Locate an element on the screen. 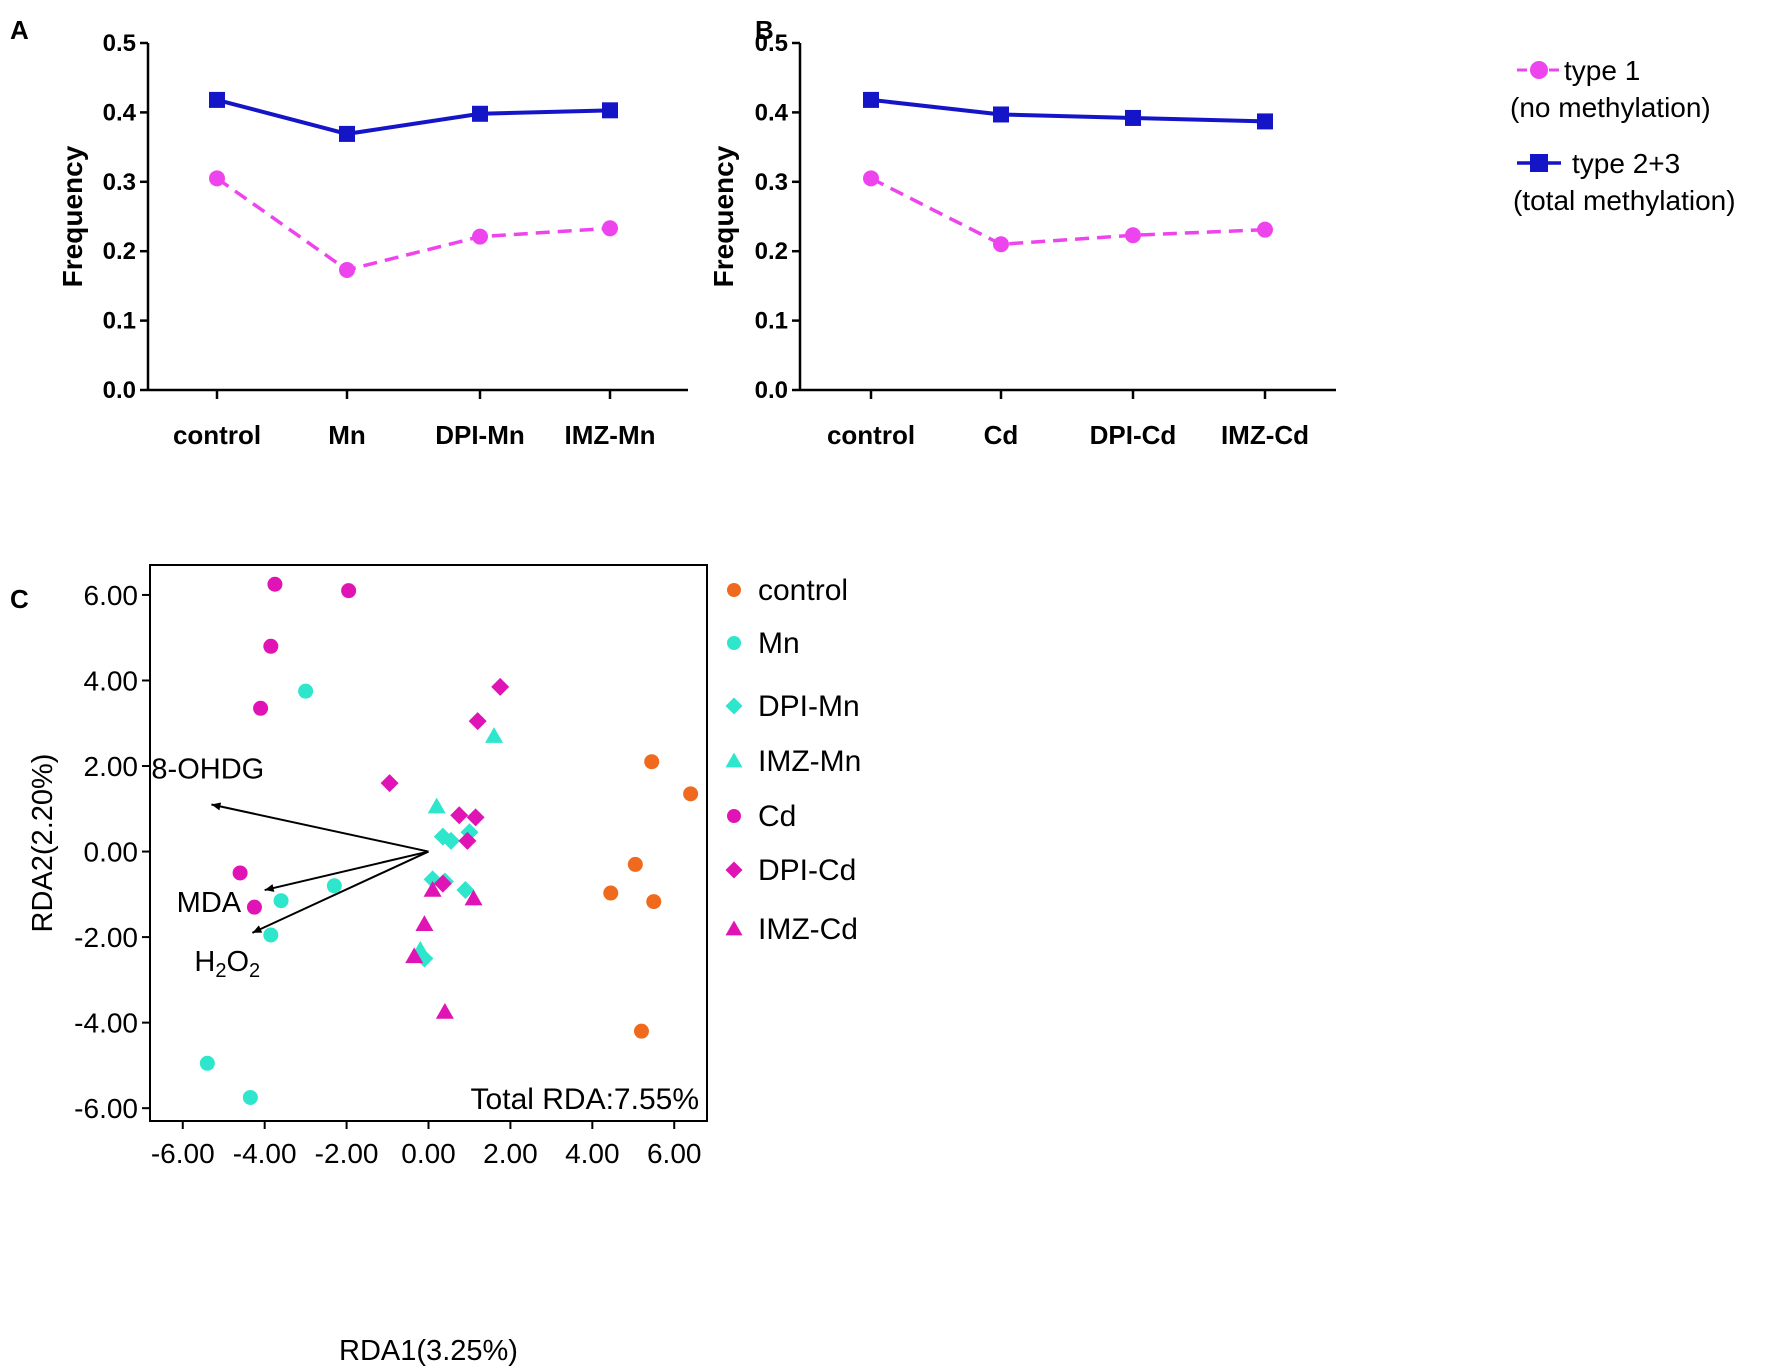  legend-marker-cd is located at coordinates (734, 816).